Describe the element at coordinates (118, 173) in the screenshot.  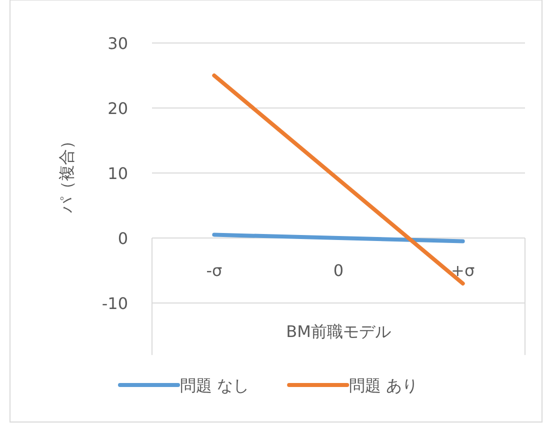
I see `y-tick-label: 10` at that location.